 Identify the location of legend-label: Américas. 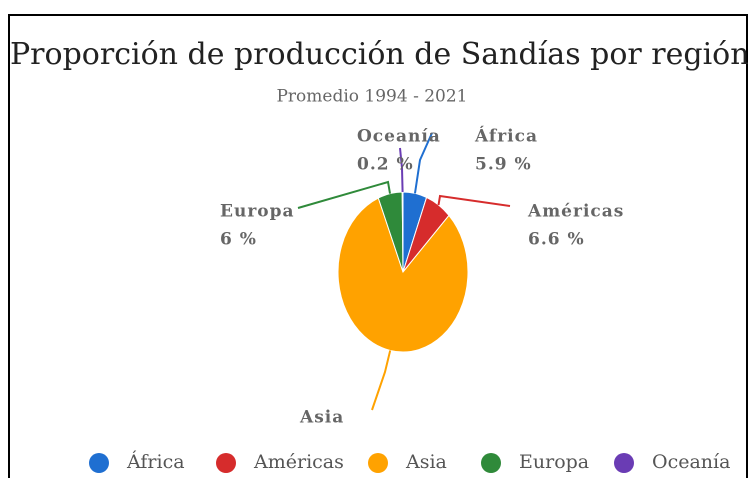
(298, 462).